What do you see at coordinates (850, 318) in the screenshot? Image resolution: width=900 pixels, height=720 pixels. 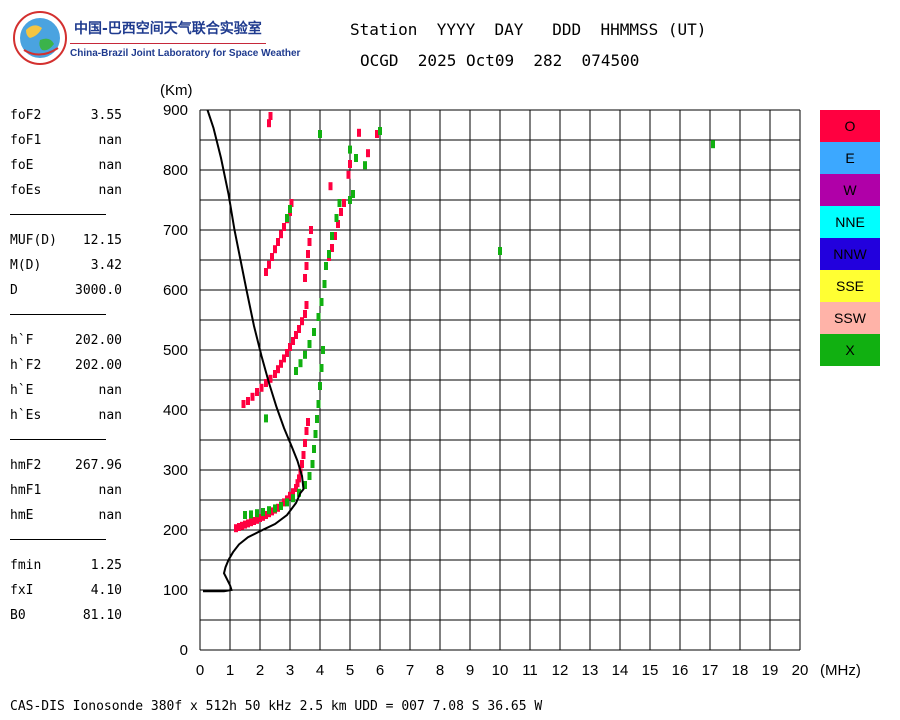 I see `legend-item: SSW` at bounding box center [850, 318].